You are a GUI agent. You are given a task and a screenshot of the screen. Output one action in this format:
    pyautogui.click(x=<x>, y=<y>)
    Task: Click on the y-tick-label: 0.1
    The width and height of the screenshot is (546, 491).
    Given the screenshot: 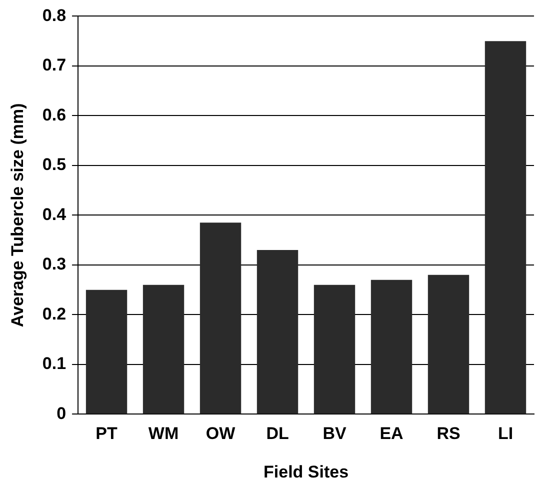 What is the action you would take?
    pyautogui.click(x=54, y=364)
    